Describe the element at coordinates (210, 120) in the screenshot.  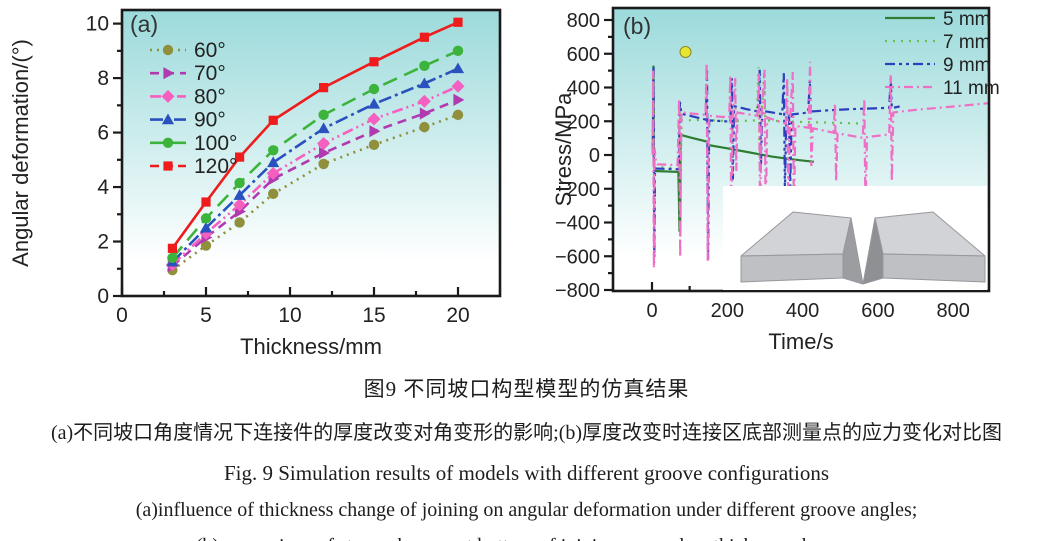
I see `legend-label: 90°` at that location.